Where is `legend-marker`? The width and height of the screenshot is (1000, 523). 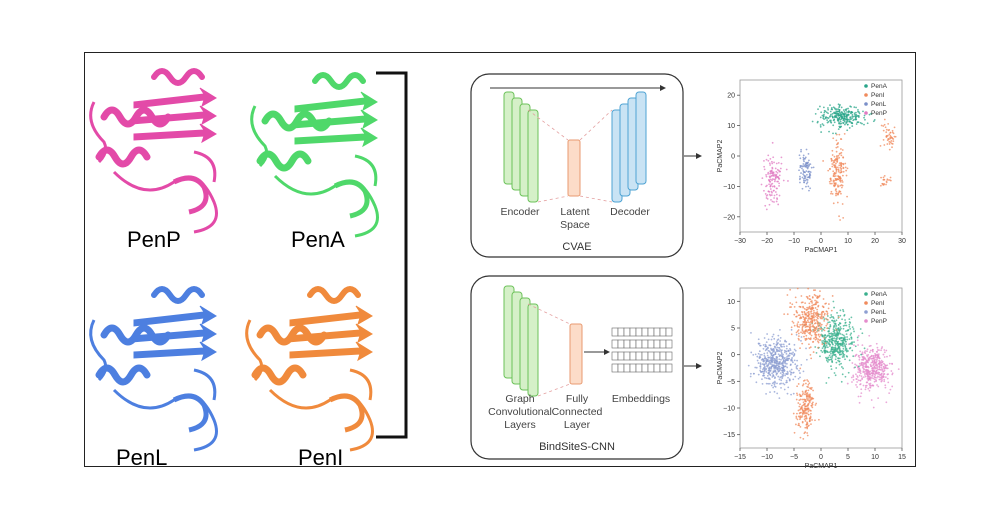 legend-marker is located at coordinates (866, 113).